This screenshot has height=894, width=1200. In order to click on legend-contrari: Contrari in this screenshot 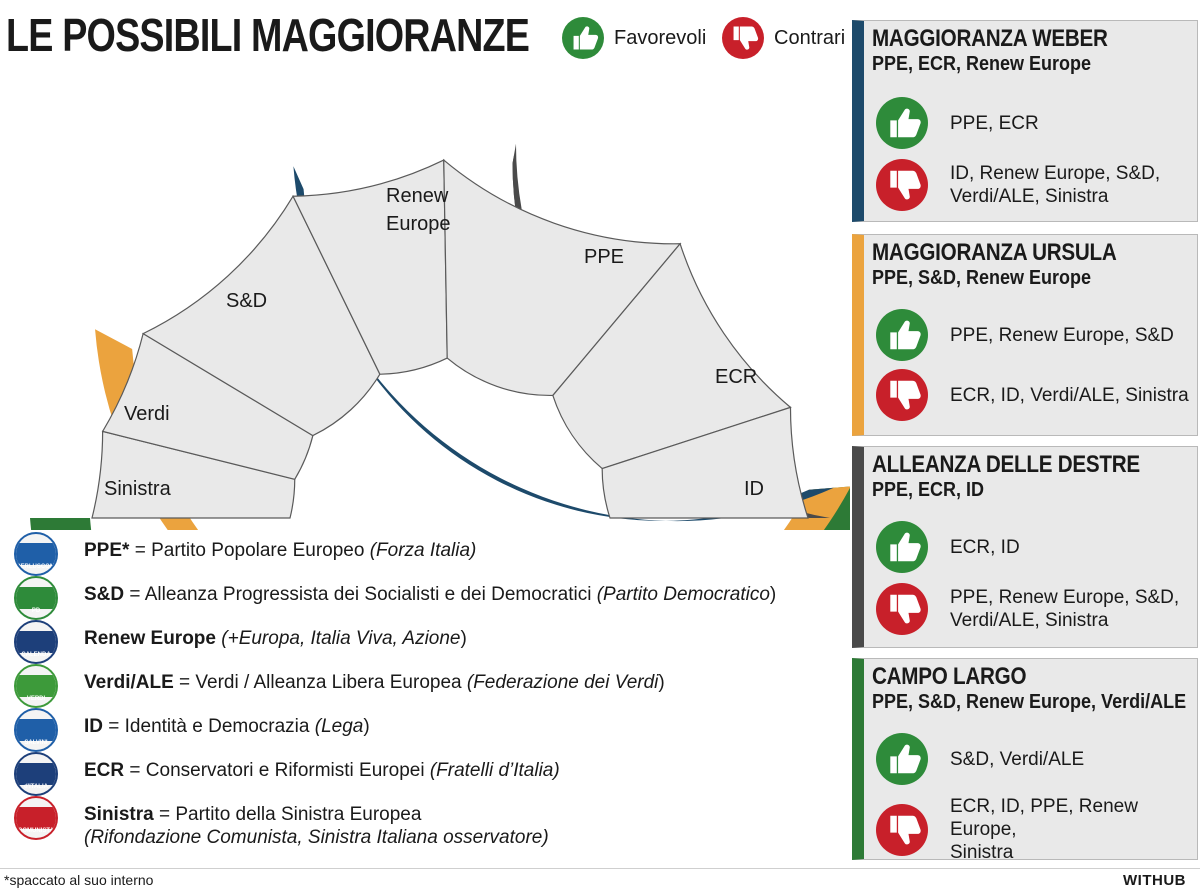, I will do `click(784, 38)`.